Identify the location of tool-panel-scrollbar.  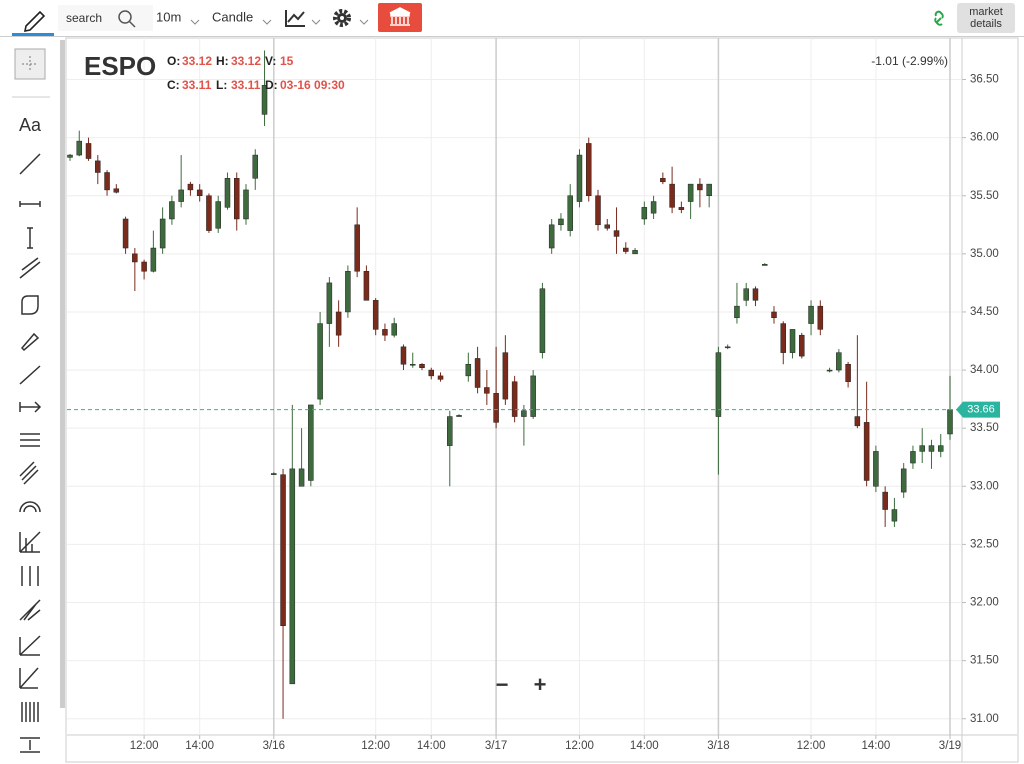
(62, 374).